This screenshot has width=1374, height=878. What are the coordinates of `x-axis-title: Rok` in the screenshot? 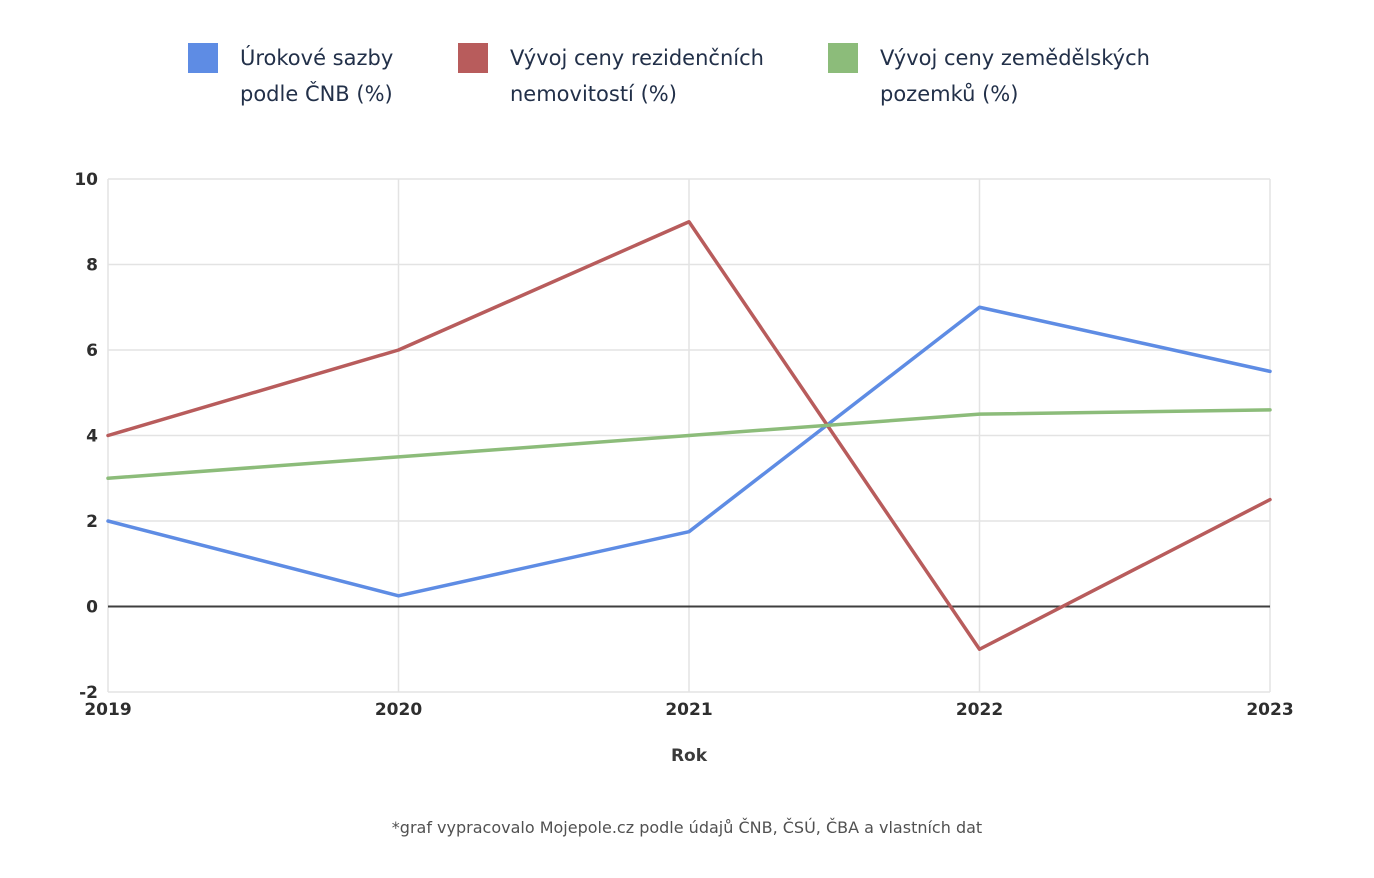 It's located at (689, 756).